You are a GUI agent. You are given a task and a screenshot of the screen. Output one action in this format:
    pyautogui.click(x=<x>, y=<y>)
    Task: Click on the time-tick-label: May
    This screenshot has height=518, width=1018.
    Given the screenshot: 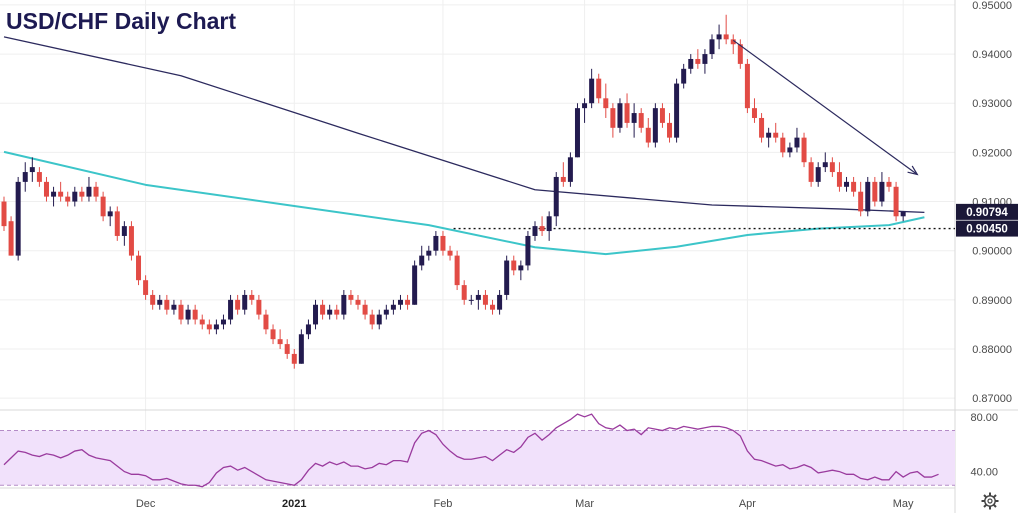 What is the action you would take?
    pyautogui.click(x=903, y=504)
    